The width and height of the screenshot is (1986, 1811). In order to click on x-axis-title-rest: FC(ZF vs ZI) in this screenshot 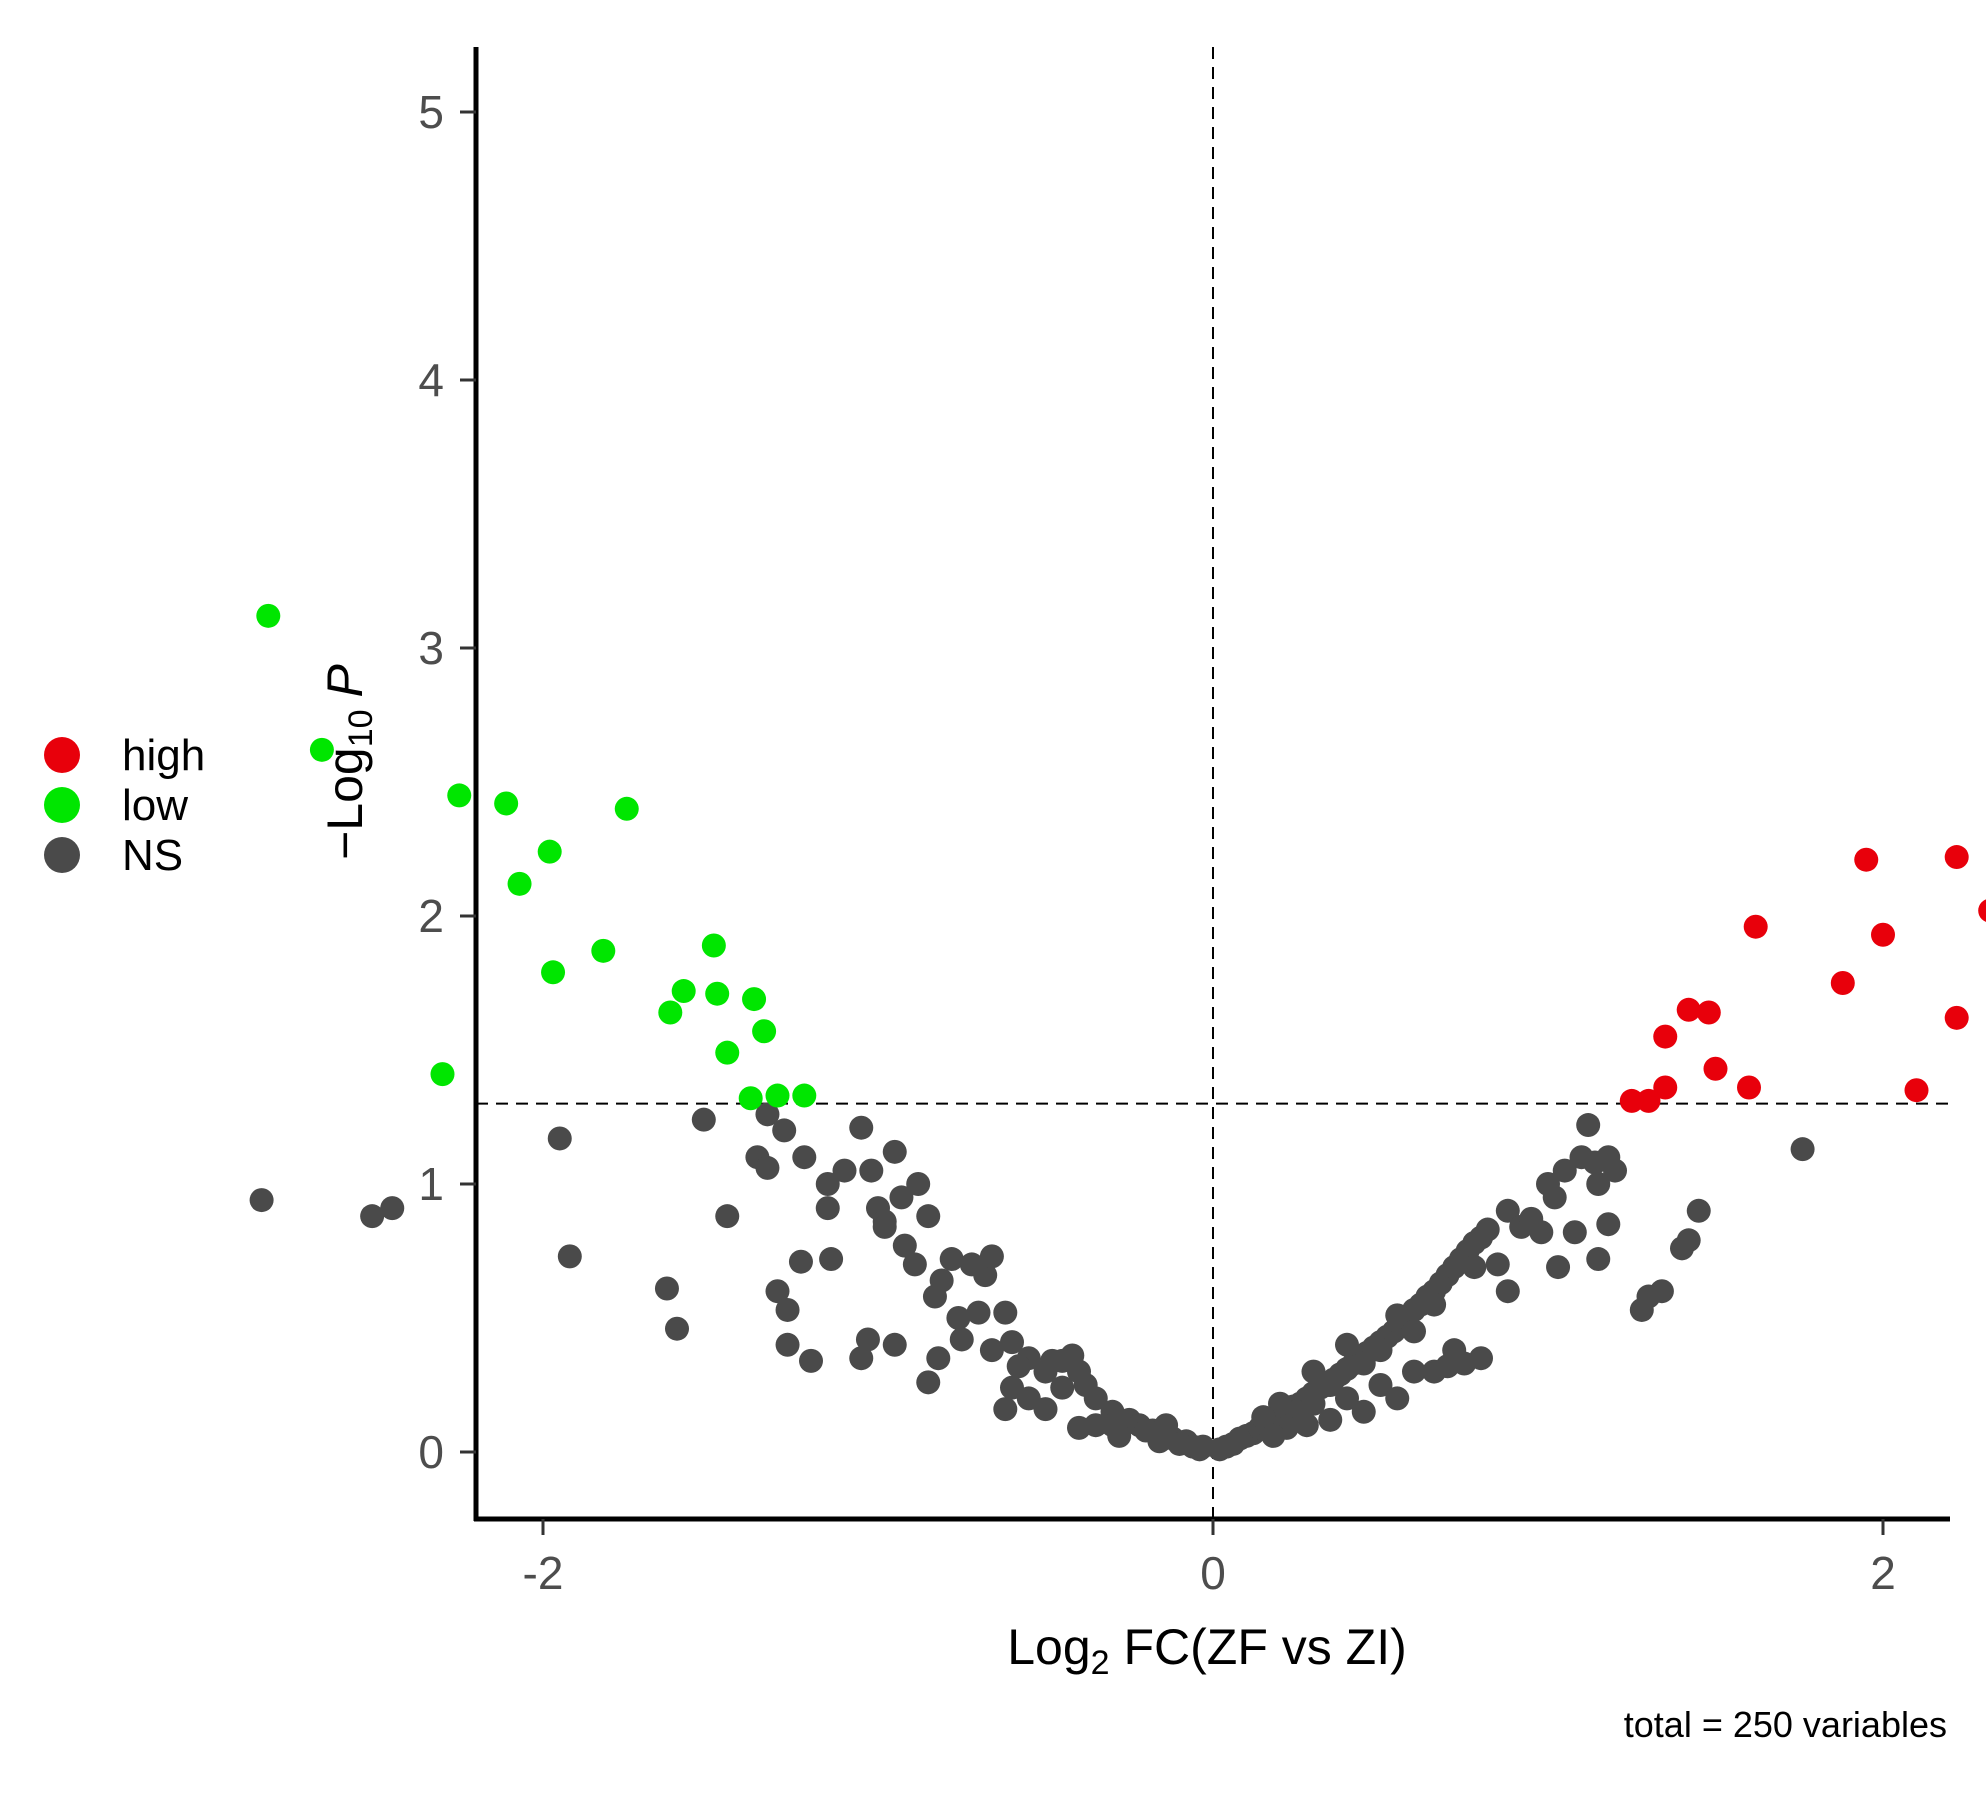, I will do `click(1258, 1647)`.